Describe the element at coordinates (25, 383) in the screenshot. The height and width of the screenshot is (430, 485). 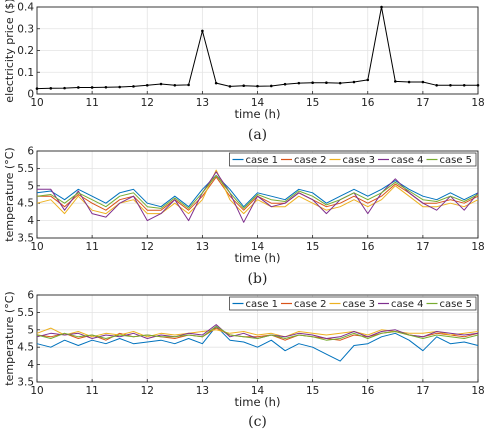
I see `y-tick-label: 3.5` at that location.